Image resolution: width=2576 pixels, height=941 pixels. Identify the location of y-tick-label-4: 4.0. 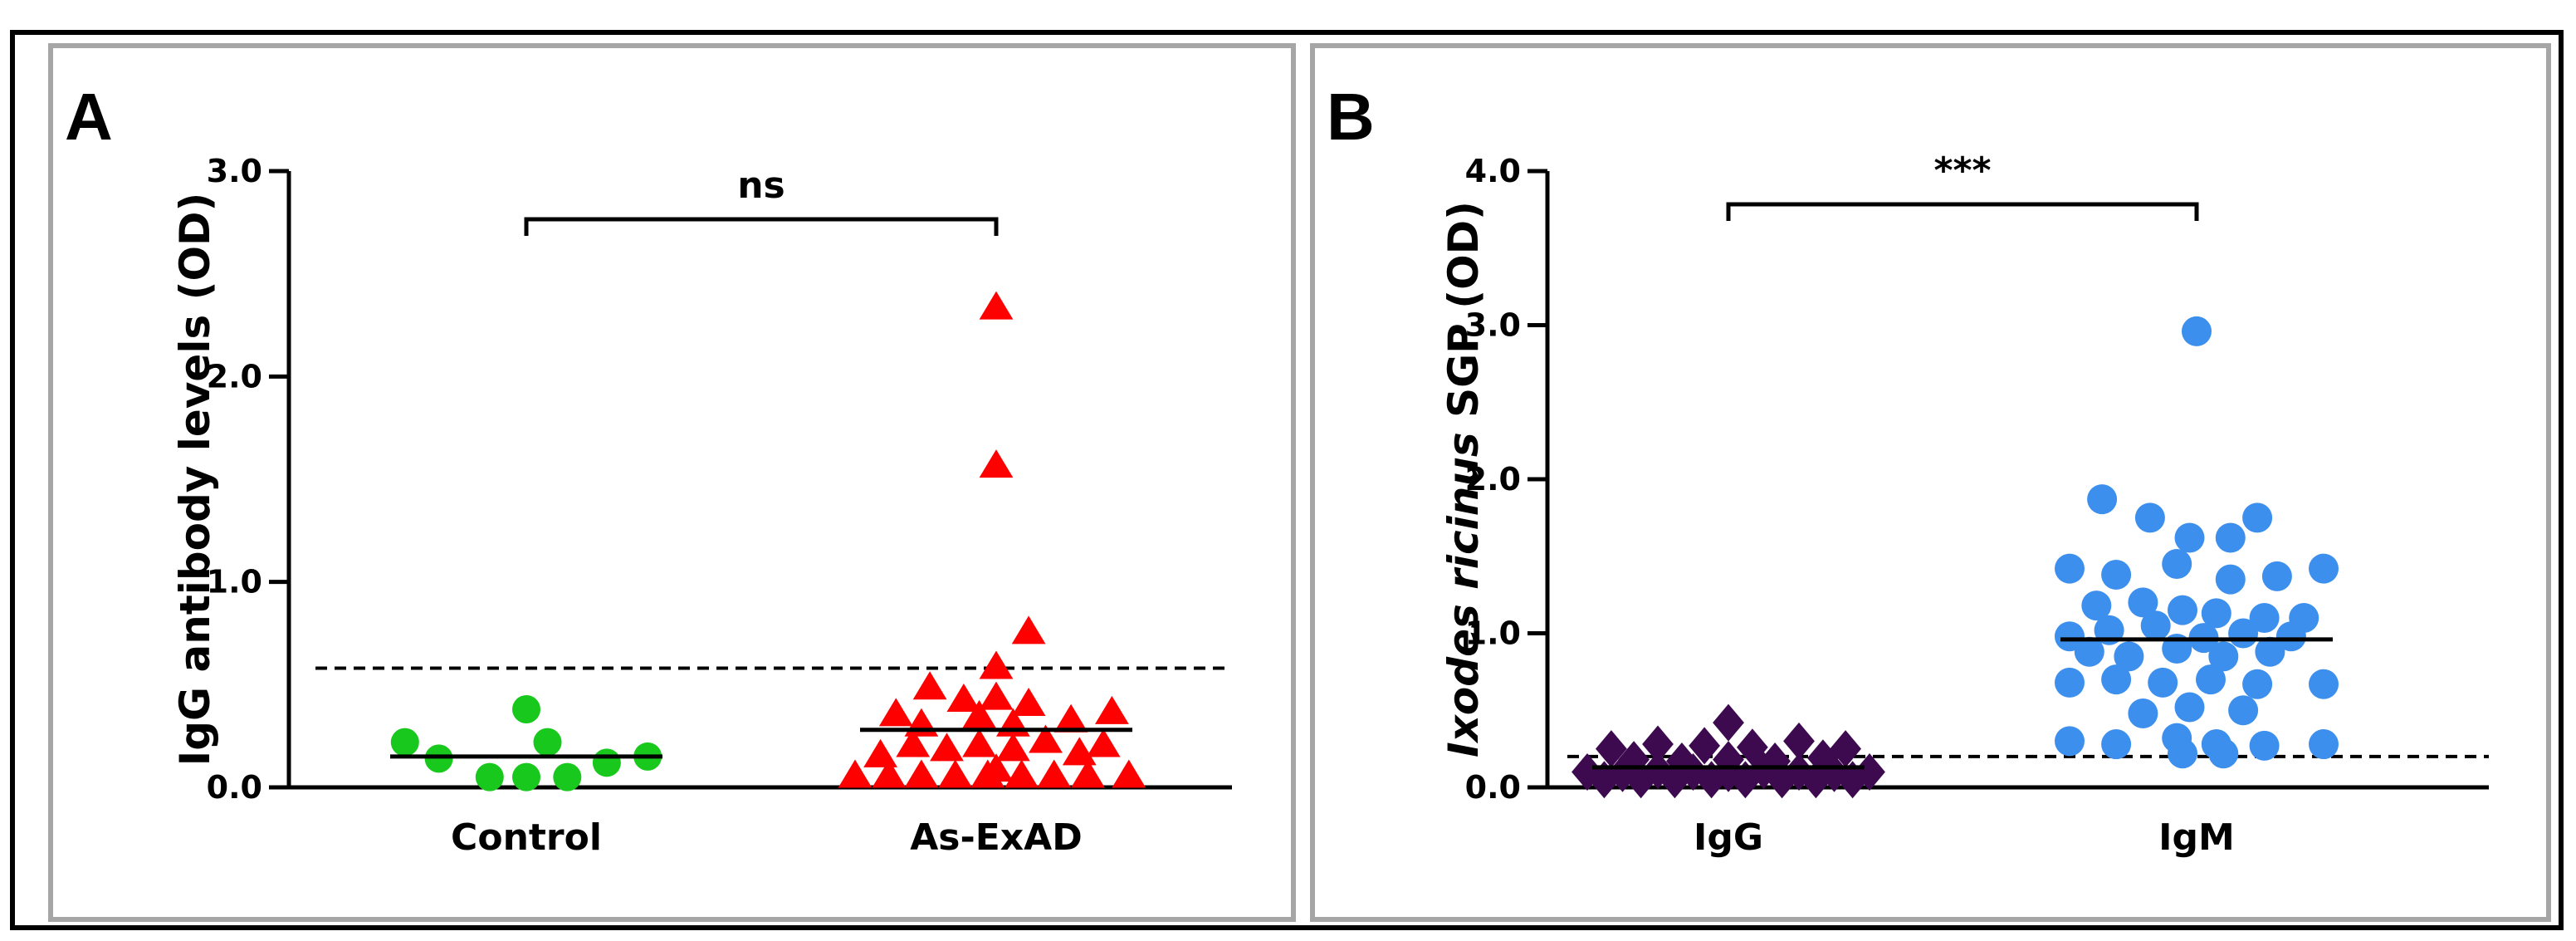
(1493, 171).